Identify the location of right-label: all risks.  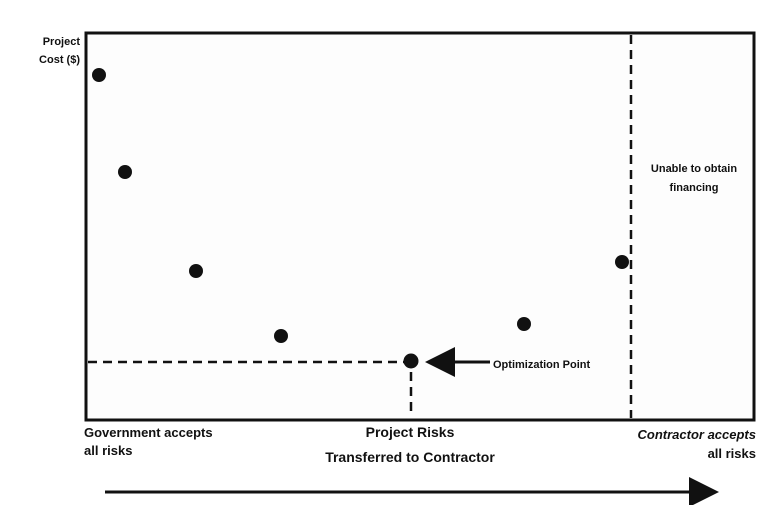
(732, 453).